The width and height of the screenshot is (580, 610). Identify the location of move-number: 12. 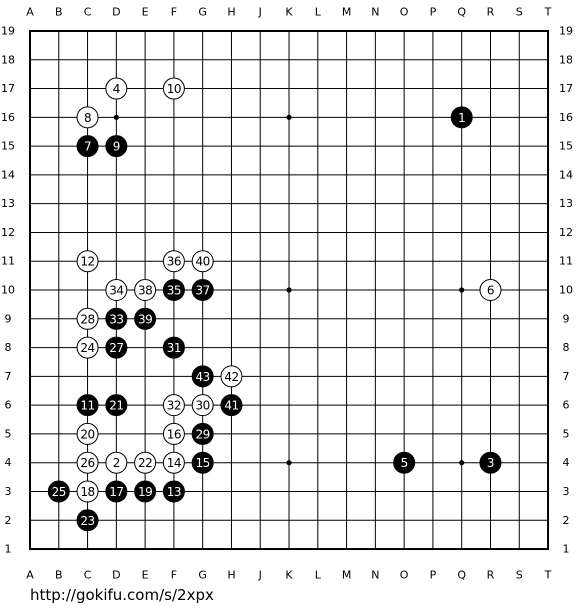
(87, 262).